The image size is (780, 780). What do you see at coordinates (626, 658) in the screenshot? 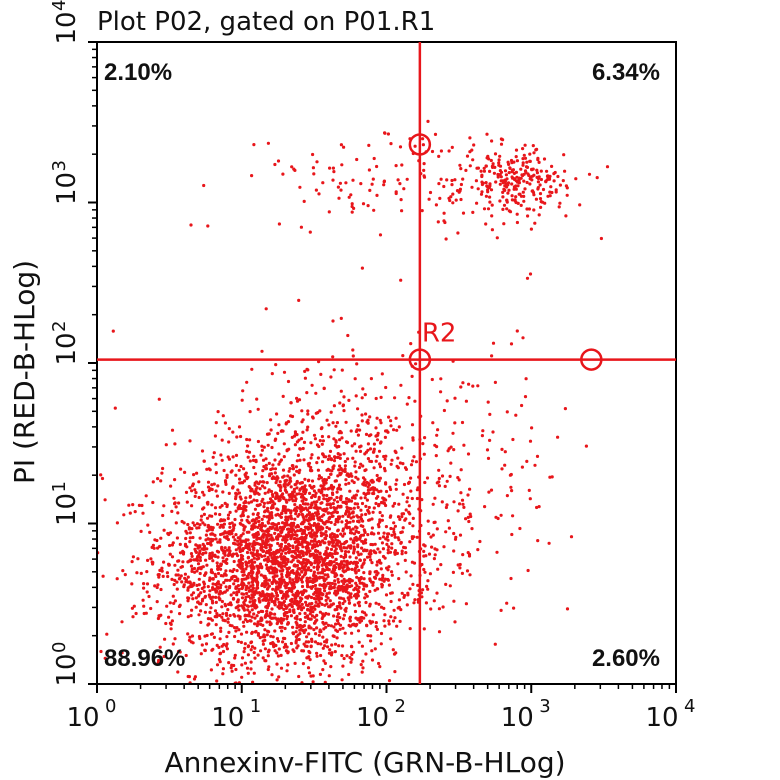
I see `quadrant-lower-right-percent: 2.60%` at bounding box center [626, 658].